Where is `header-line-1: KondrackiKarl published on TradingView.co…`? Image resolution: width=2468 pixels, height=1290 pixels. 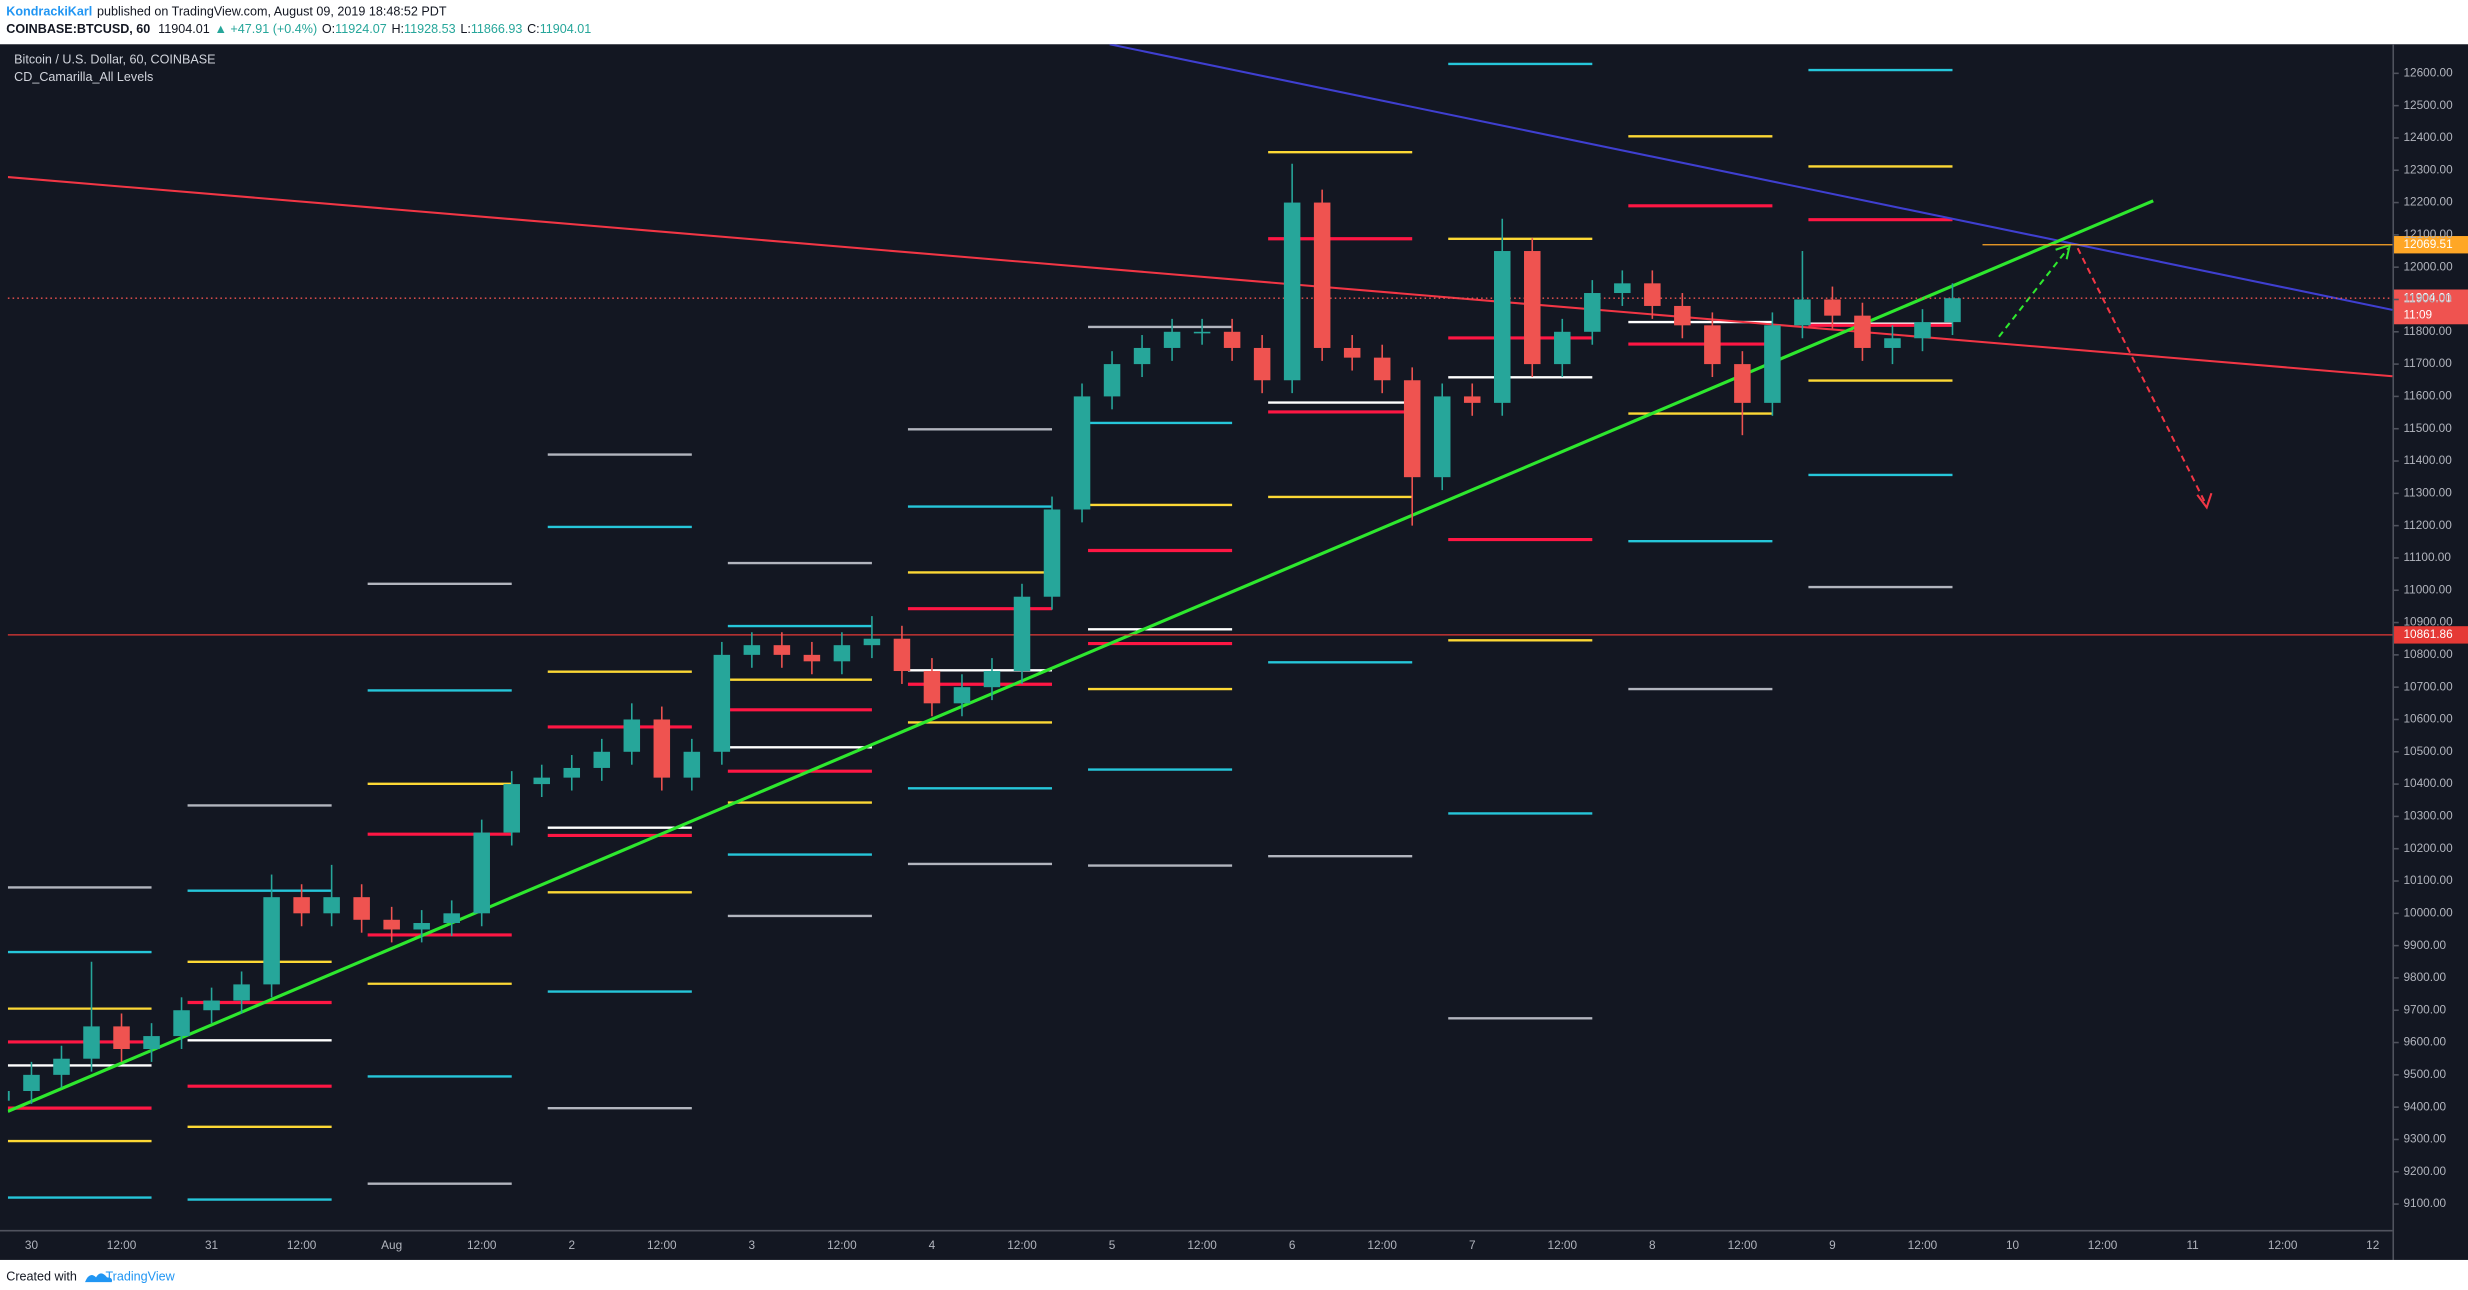 header-line-1: KondrackiKarl published on TradingView.co… is located at coordinates (226, 12).